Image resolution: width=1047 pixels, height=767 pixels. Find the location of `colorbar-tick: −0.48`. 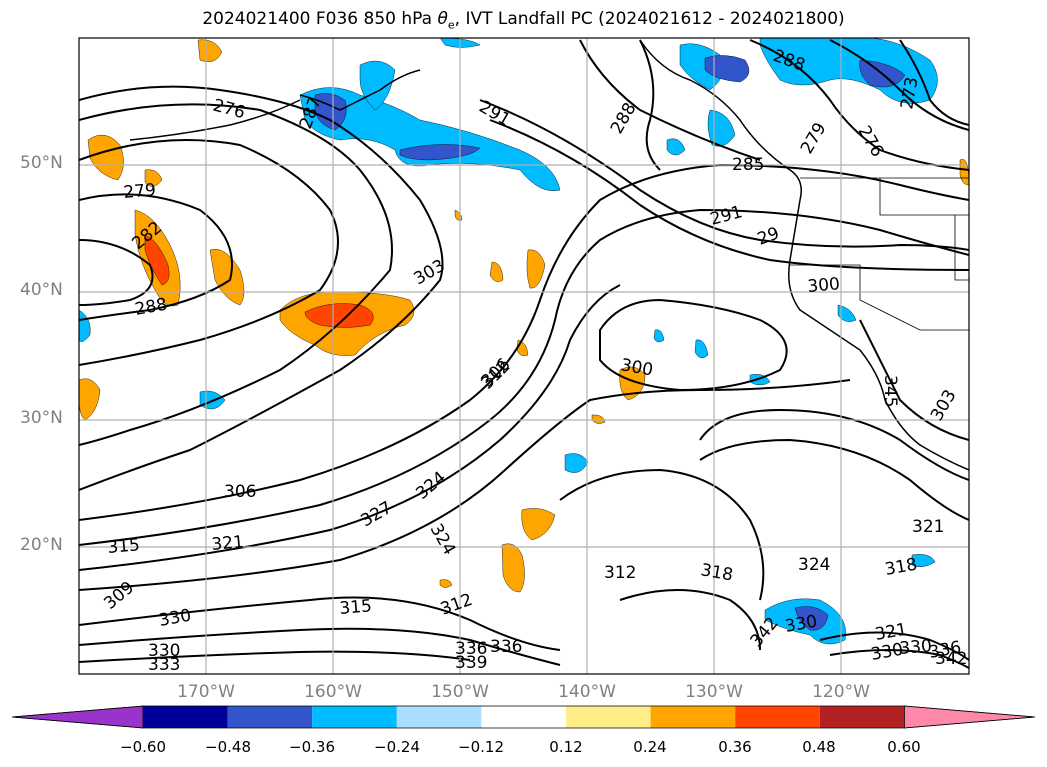

colorbar-tick: −0.48 is located at coordinates (228, 747).